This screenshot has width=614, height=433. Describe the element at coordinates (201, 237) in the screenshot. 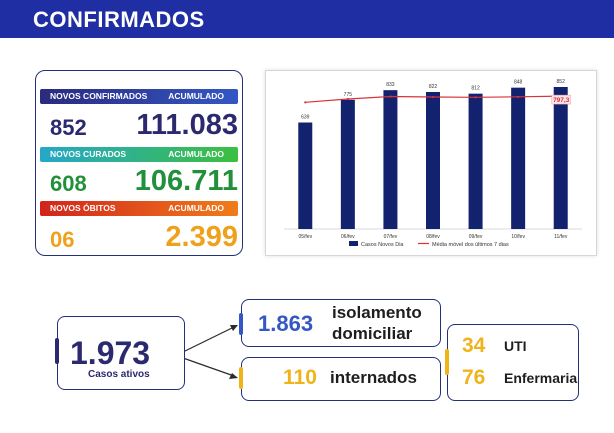

I see `deaths-total-value: 2.399` at that location.